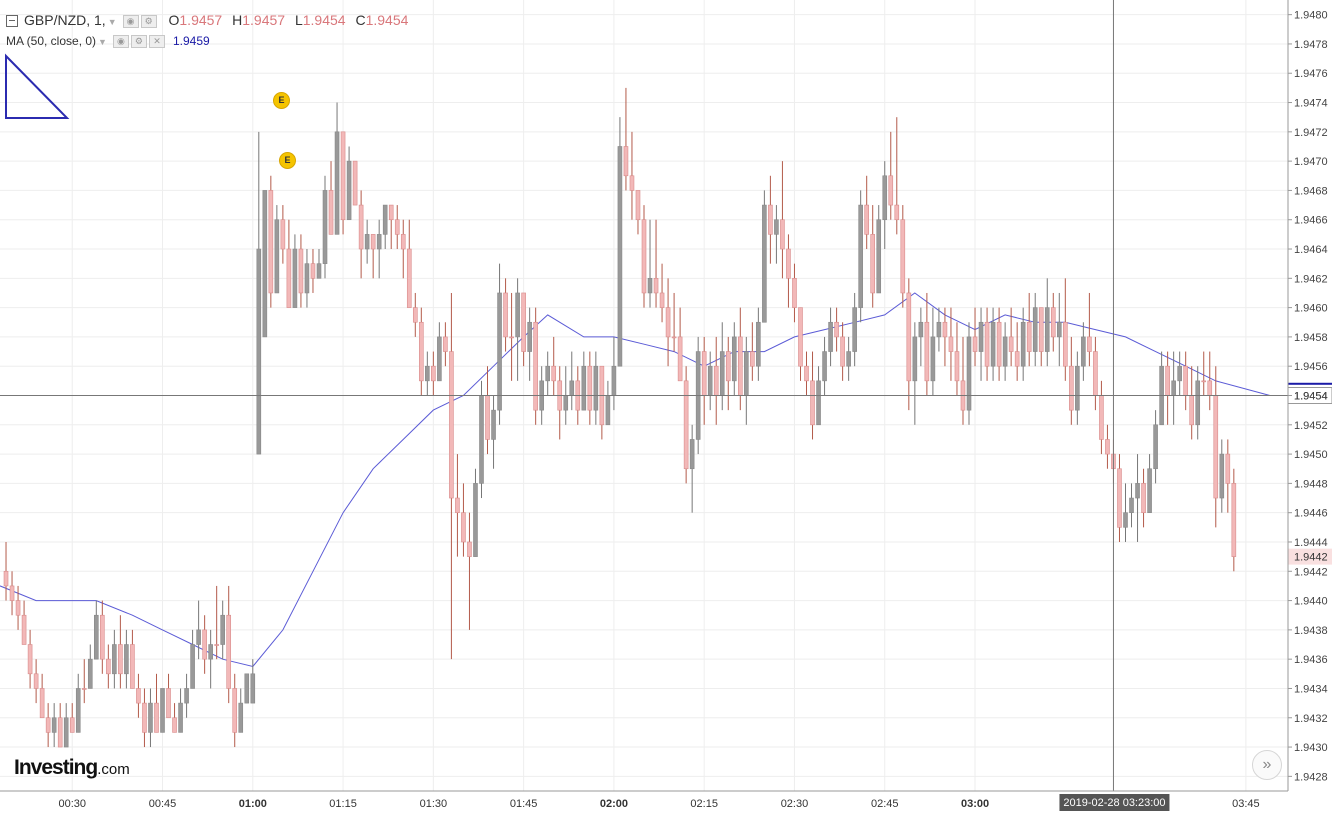 The height and width of the screenshot is (814, 1332). What do you see at coordinates (37, 86) in the screenshot?
I see `triangle-drawing-tool-shape` at bounding box center [37, 86].